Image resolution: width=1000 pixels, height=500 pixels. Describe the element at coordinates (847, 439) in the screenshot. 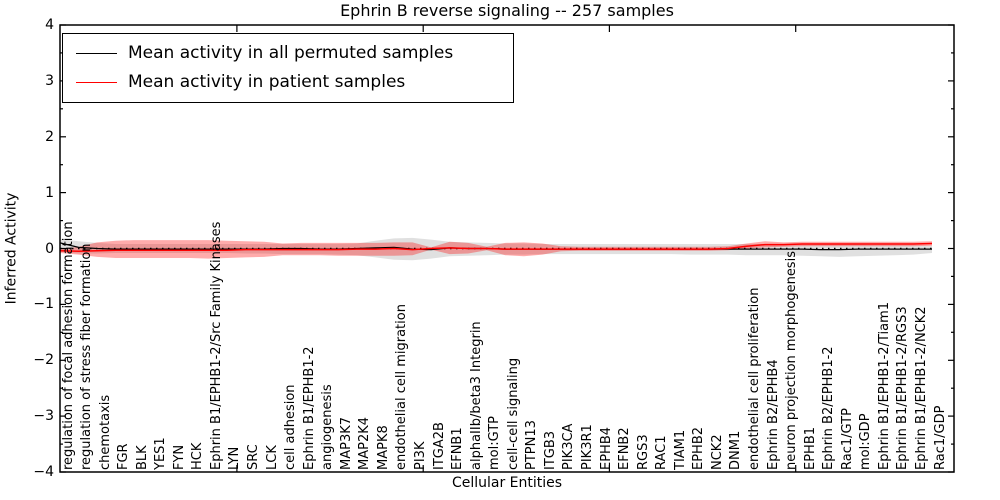

I see `x-category-label: Rac1/GTP` at that location.